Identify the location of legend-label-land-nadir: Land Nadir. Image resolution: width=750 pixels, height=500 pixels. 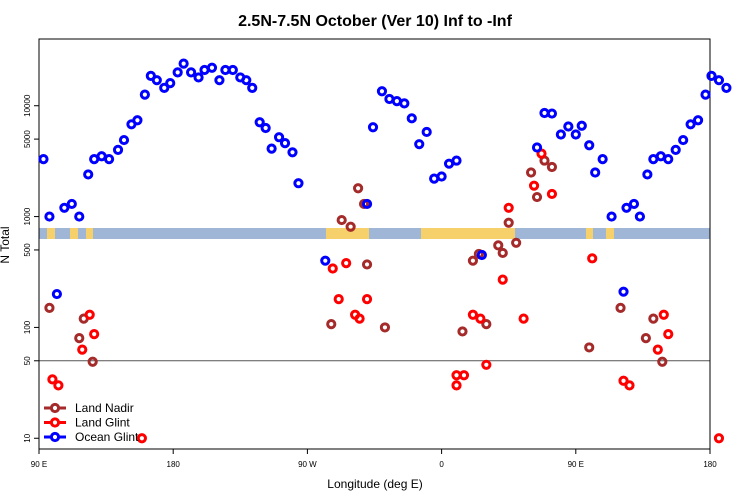
(104, 408).